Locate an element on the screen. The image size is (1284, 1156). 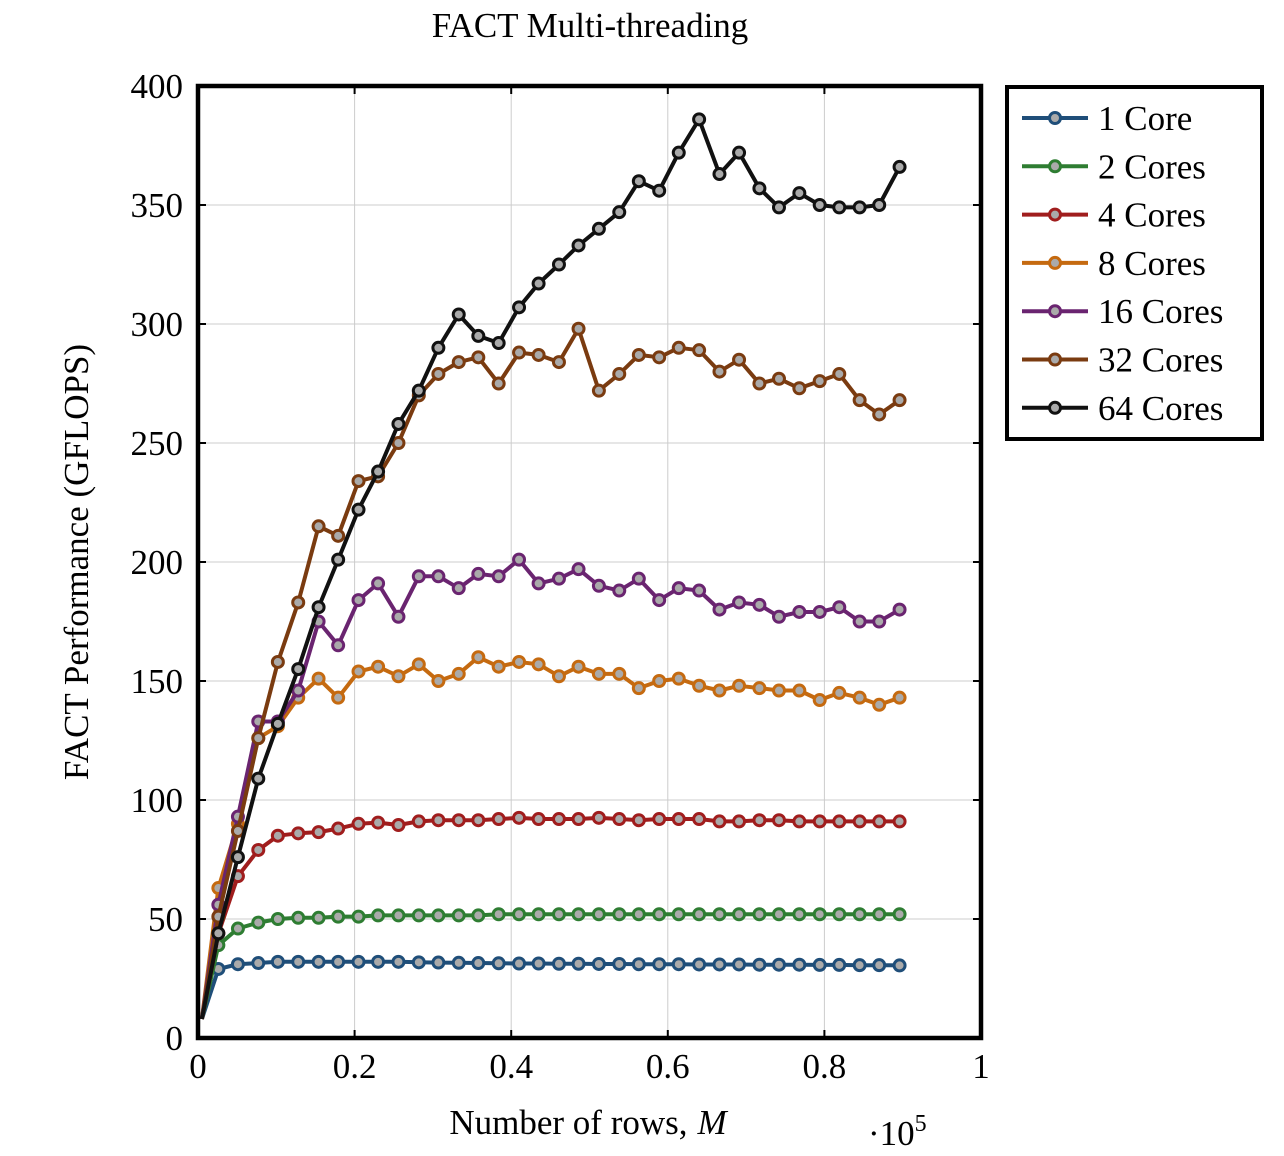
y-tick-label: 350 is located at coordinates (157, 205).